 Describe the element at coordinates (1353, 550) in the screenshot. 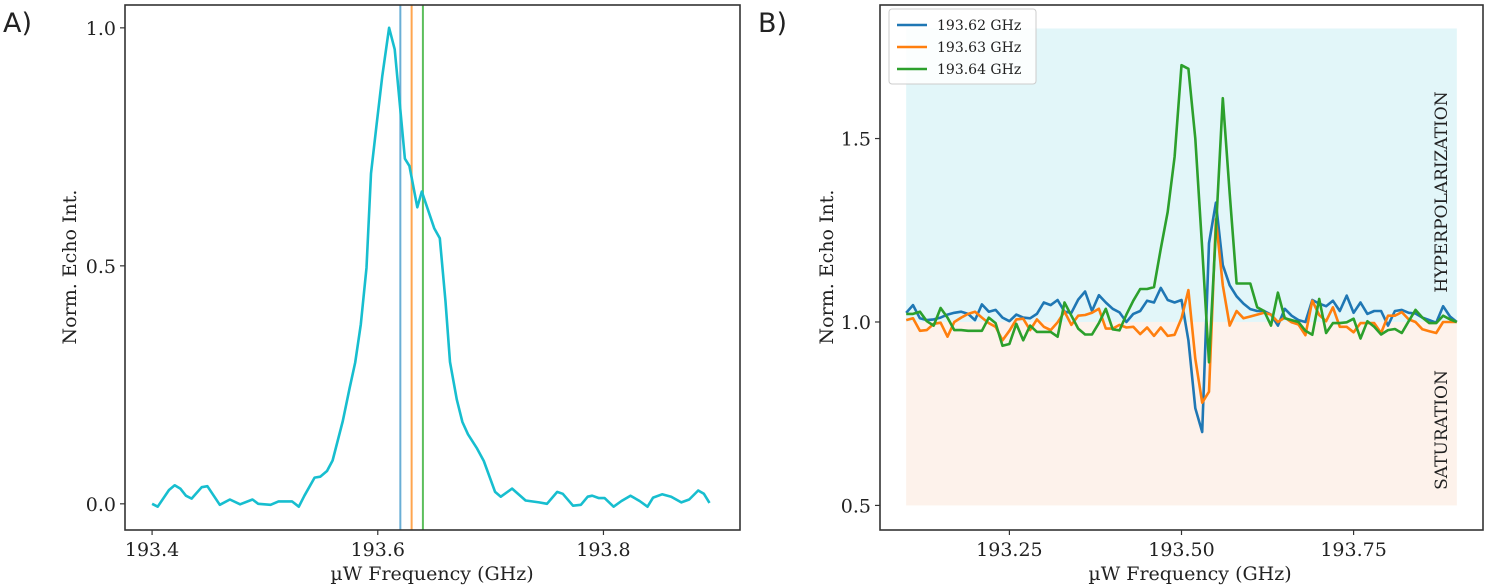

I see `x-tick-label: 193.75` at that location.